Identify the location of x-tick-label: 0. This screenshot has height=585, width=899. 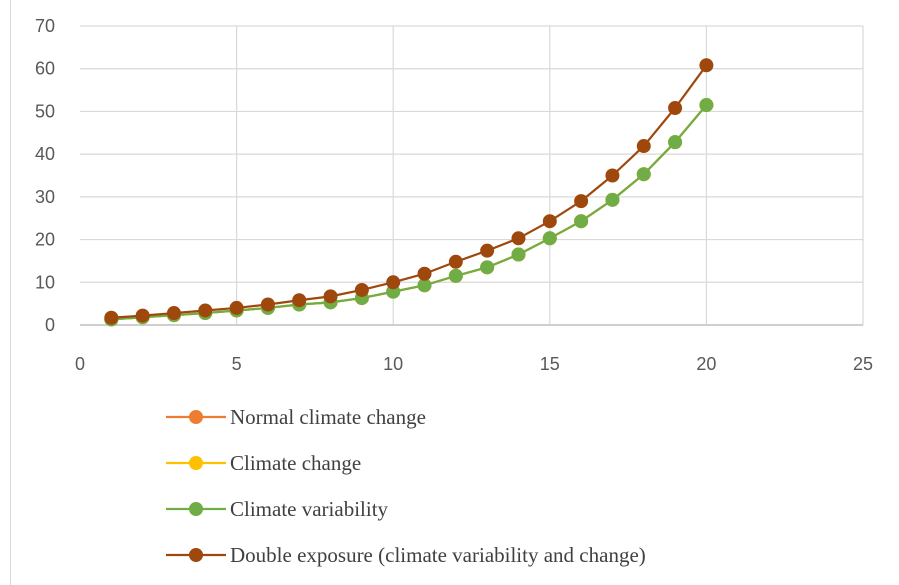
(80, 364).